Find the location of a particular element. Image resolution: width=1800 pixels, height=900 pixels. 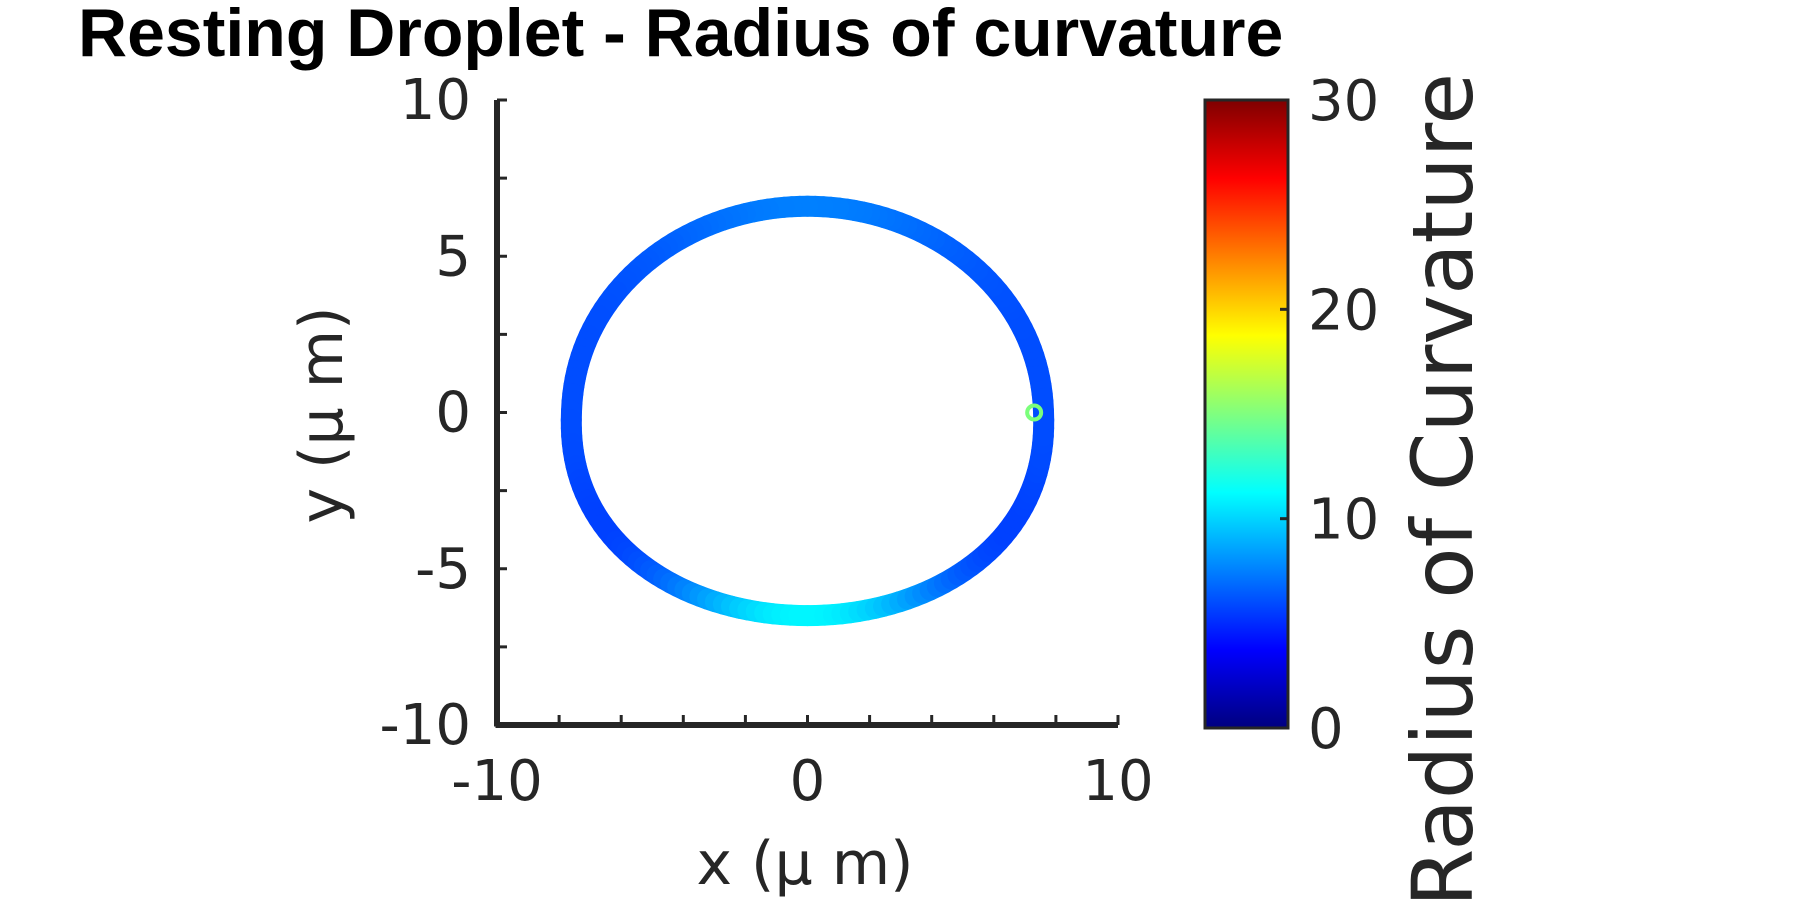

x-tick-label: 0 is located at coordinates (808, 781).